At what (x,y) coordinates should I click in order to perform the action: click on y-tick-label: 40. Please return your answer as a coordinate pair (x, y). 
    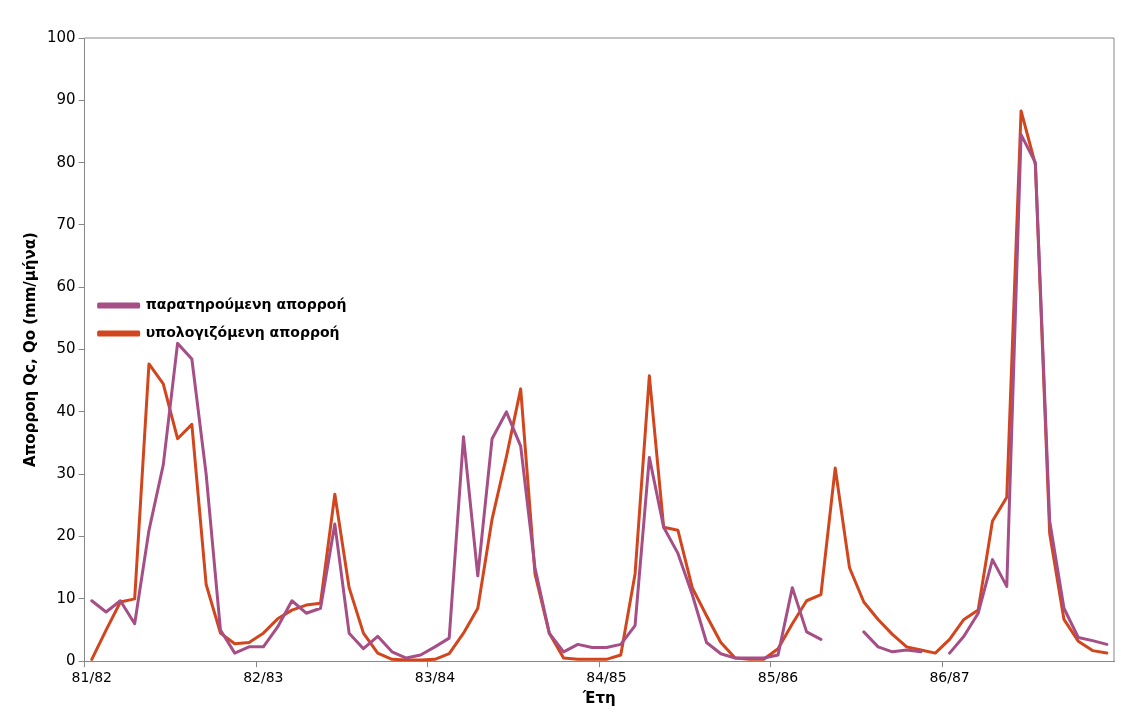
    Looking at the image, I should click on (66, 410).